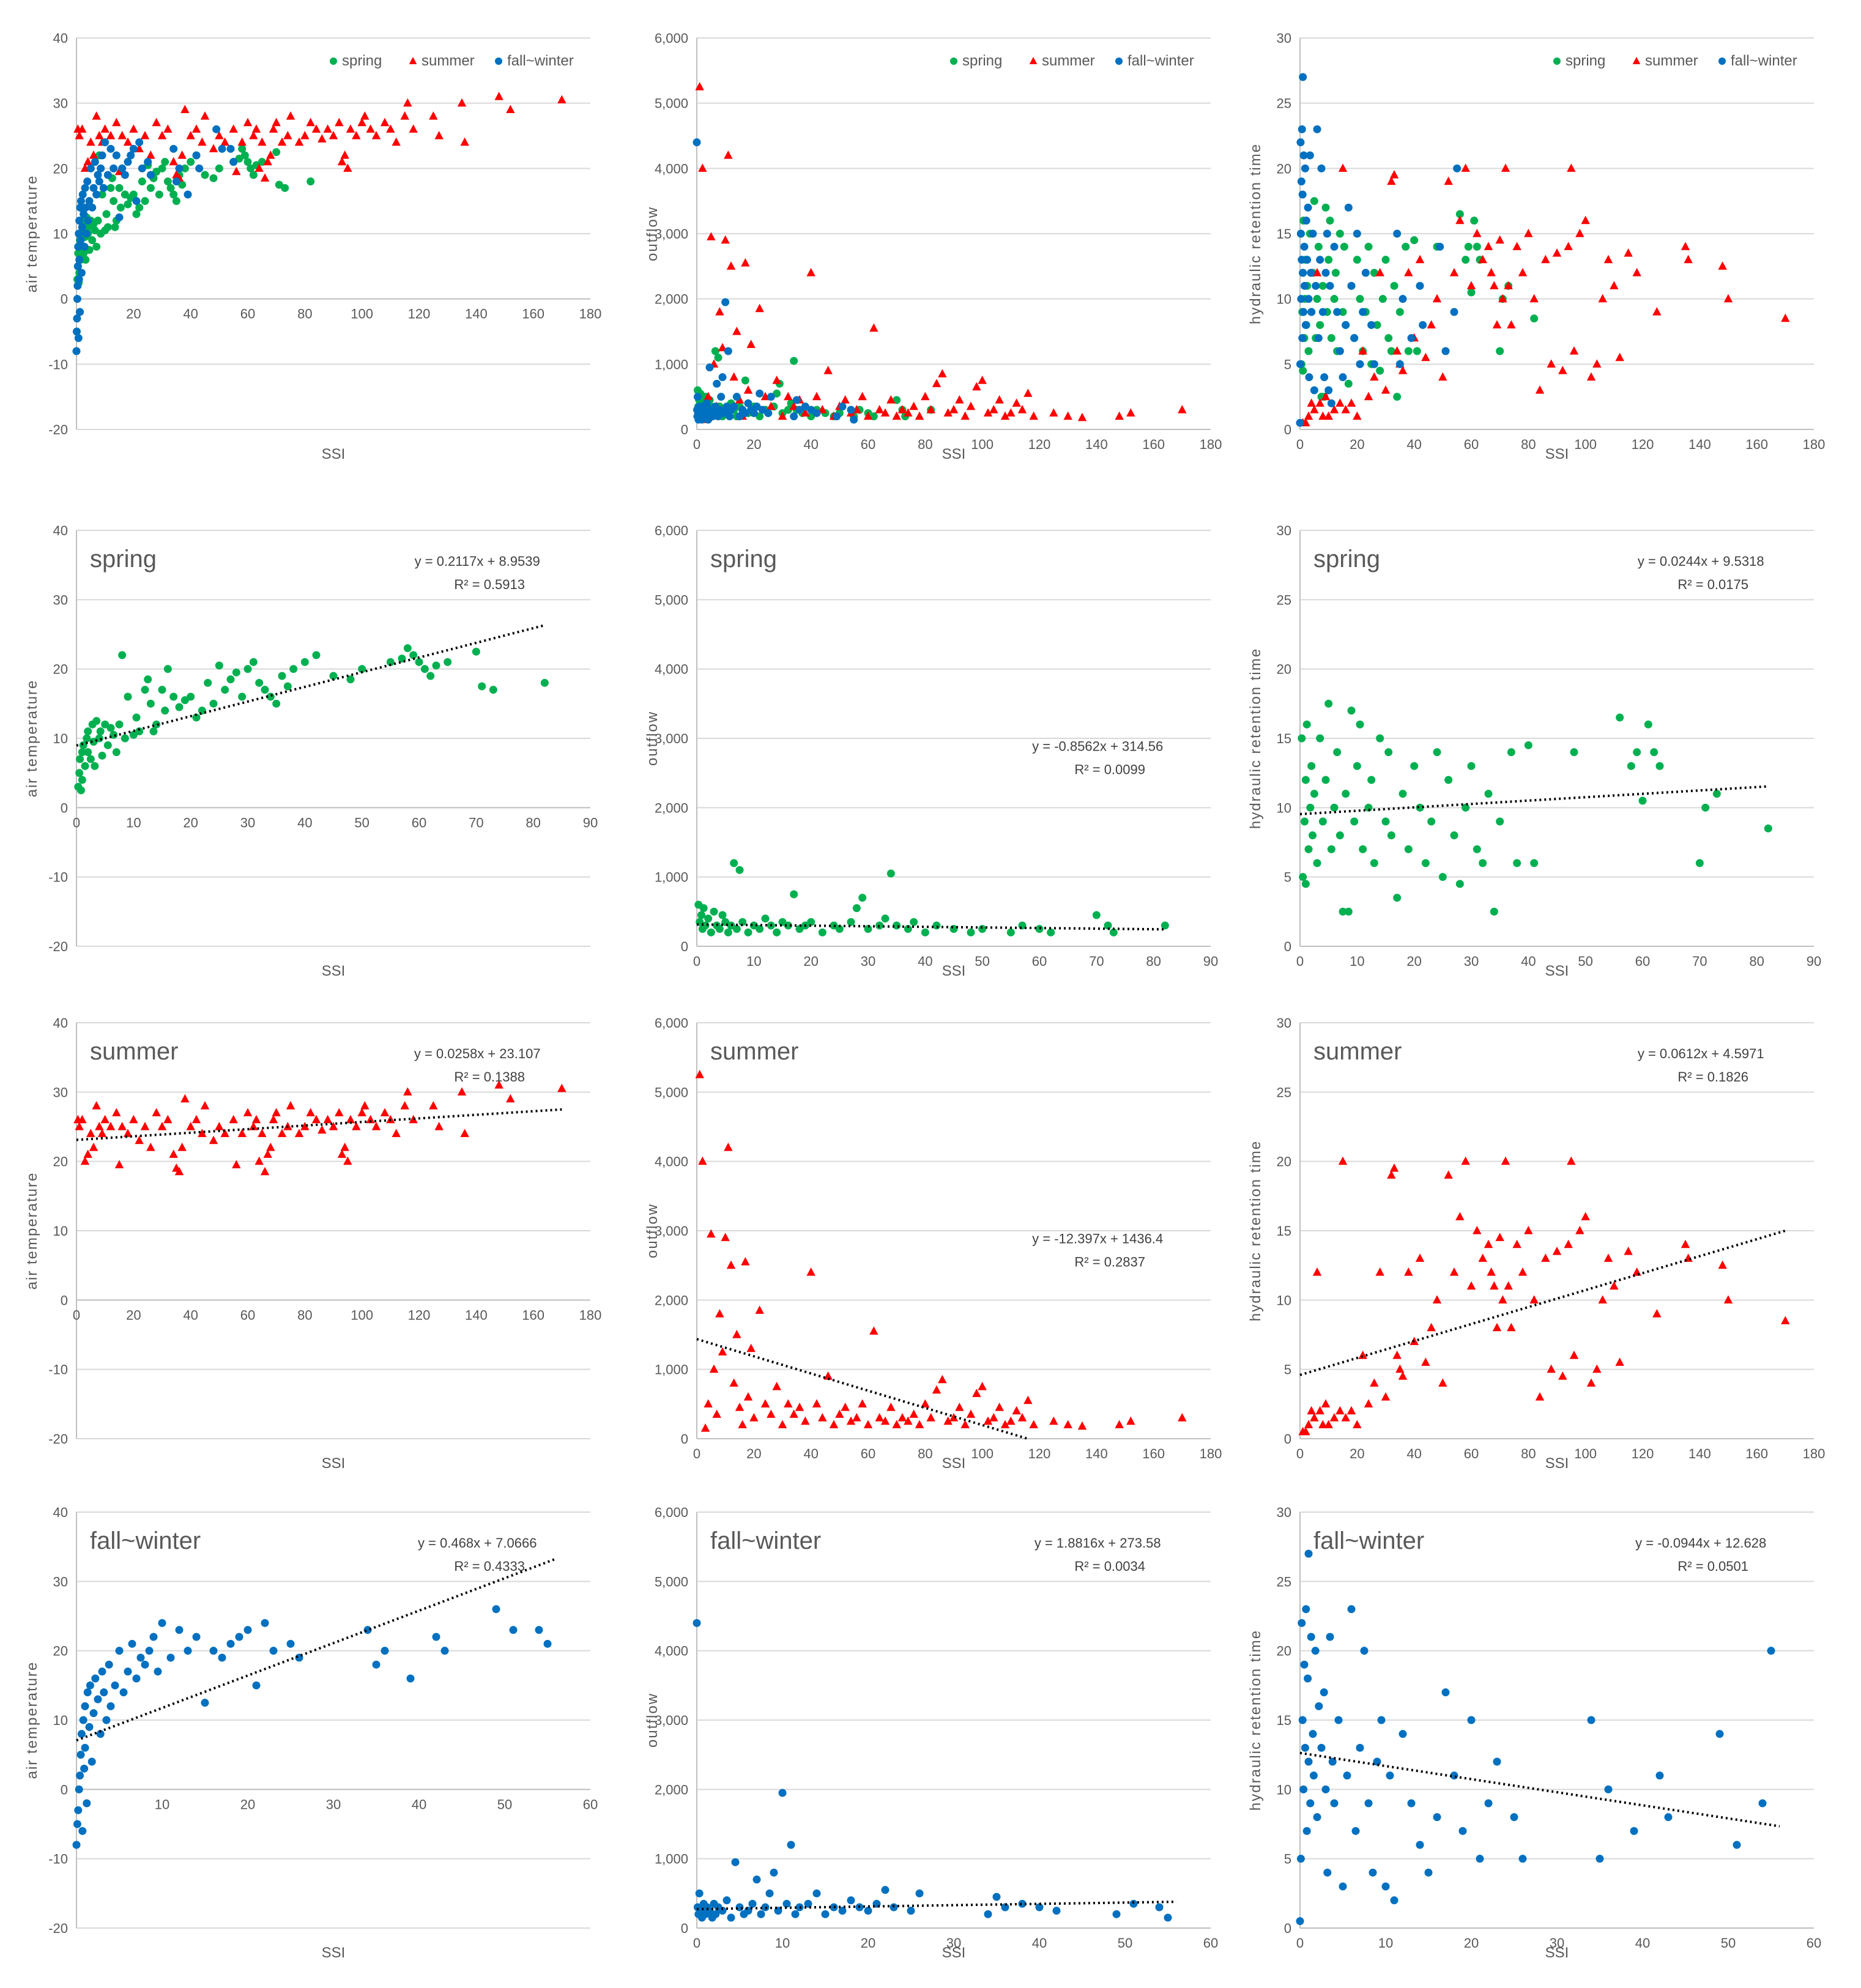  I want to click on y-tick-label: 25, so click(1284, 1092).